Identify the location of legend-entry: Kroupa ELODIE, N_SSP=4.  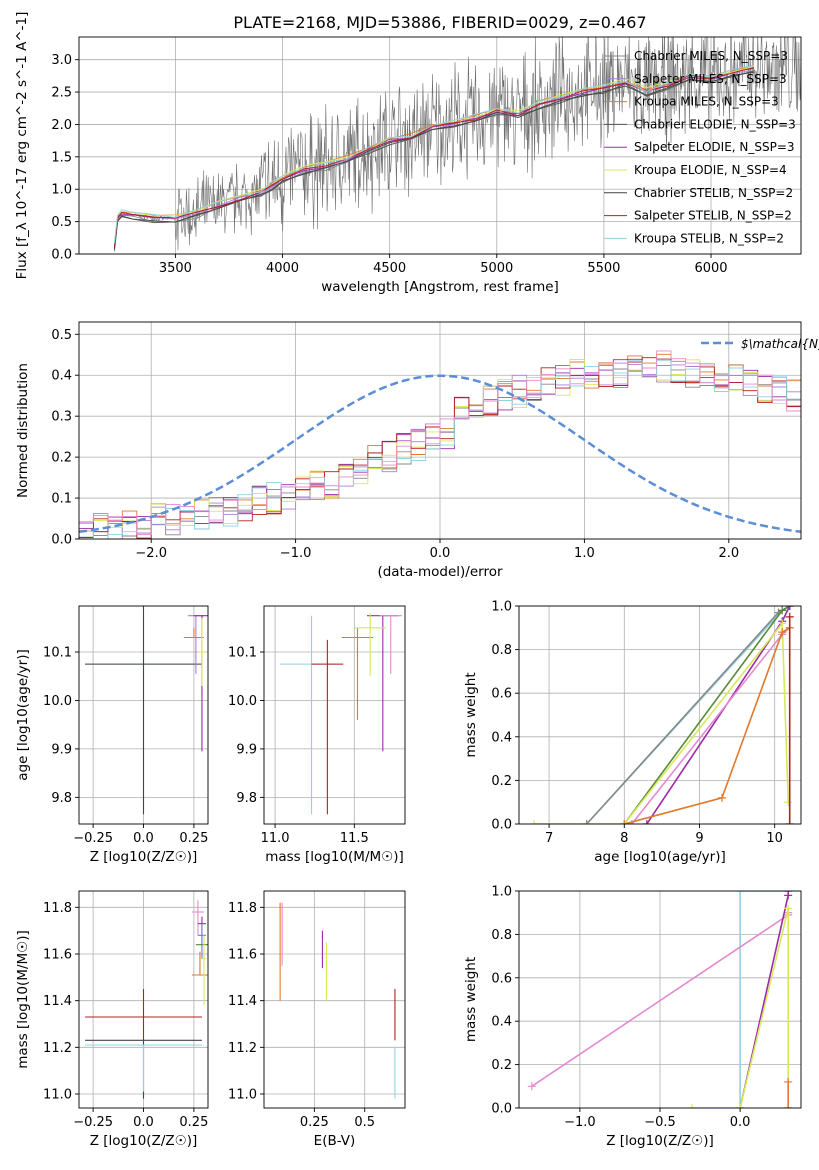
(710, 170).